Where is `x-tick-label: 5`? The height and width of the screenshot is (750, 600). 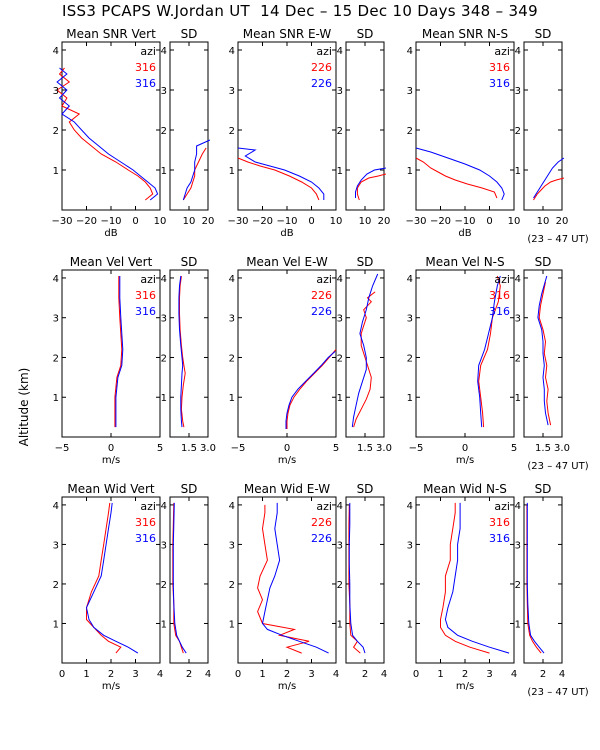 x-tick-label: 5 is located at coordinates (514, 448).